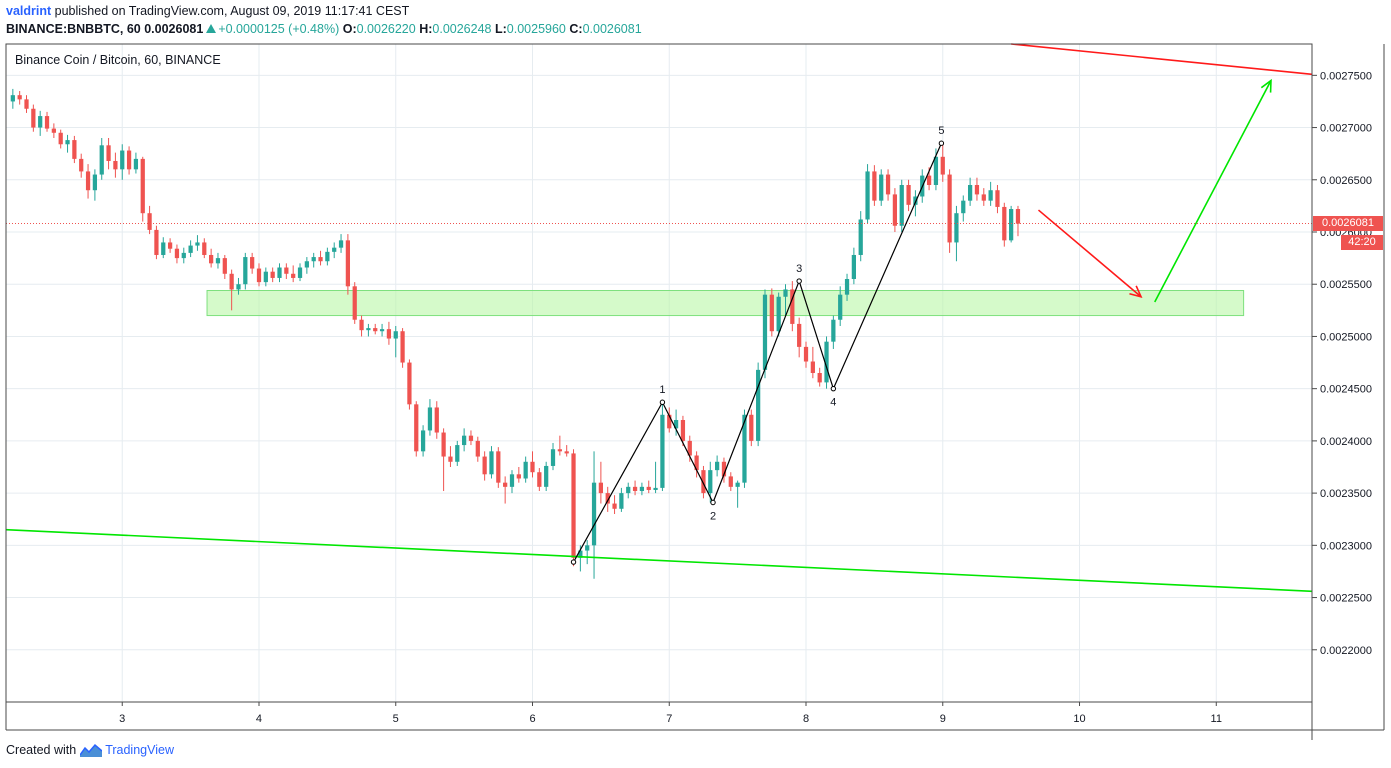  I want to click on x-tick-label: 6, so click(532, 719).